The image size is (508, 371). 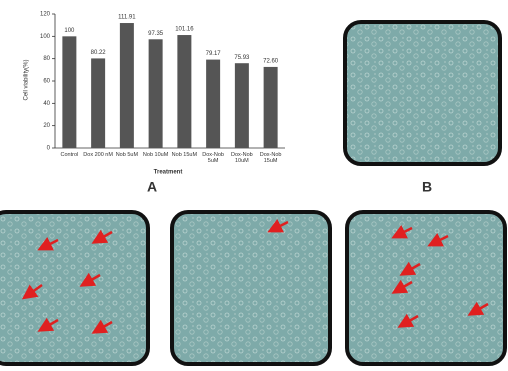 I want to click on value-label: 80.22, so click(x=99, y=53).